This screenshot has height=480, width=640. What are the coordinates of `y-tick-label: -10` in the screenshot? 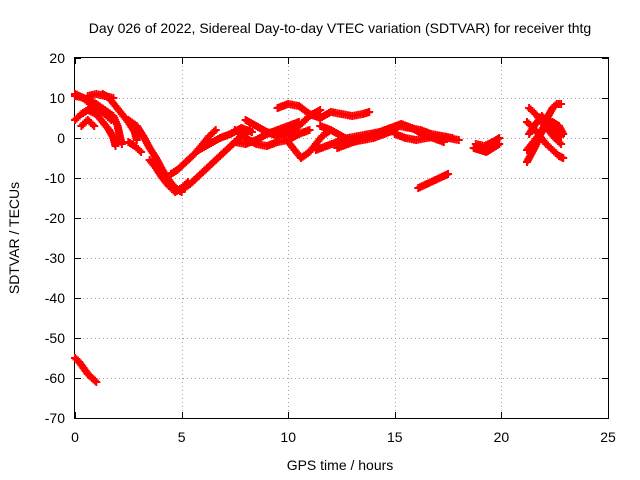 It's located at (55, 178).